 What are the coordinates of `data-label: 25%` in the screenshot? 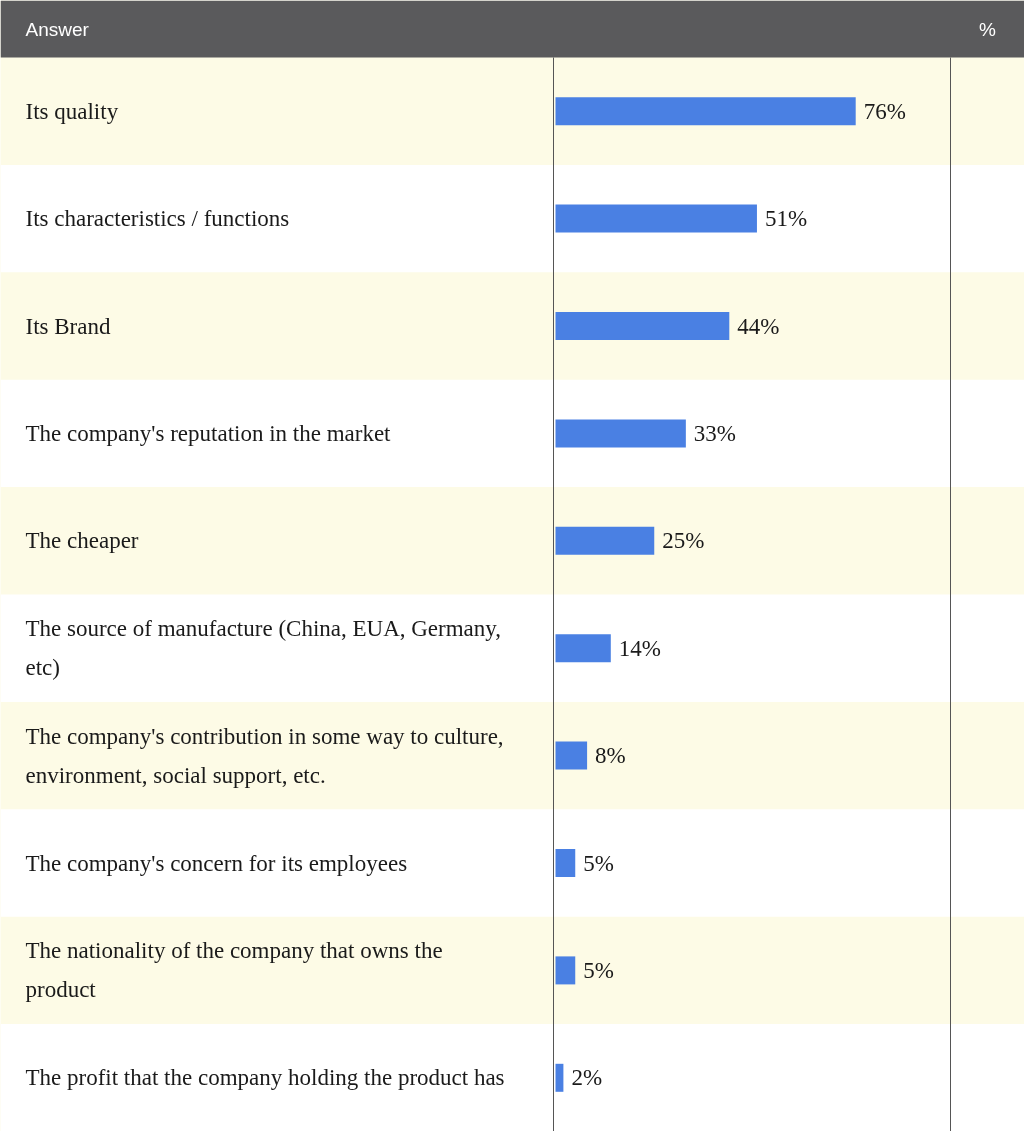 It's located at (683, 541).